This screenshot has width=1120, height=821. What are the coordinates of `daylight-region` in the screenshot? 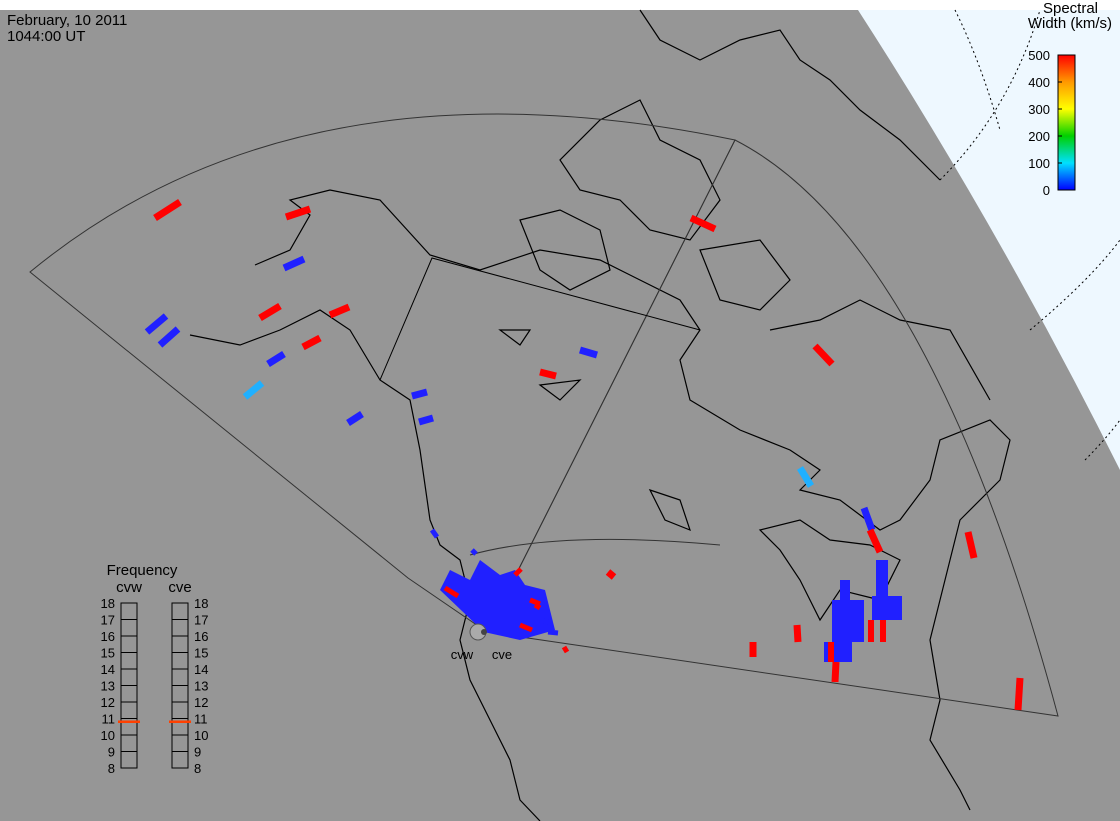 It's located at (989, 240).